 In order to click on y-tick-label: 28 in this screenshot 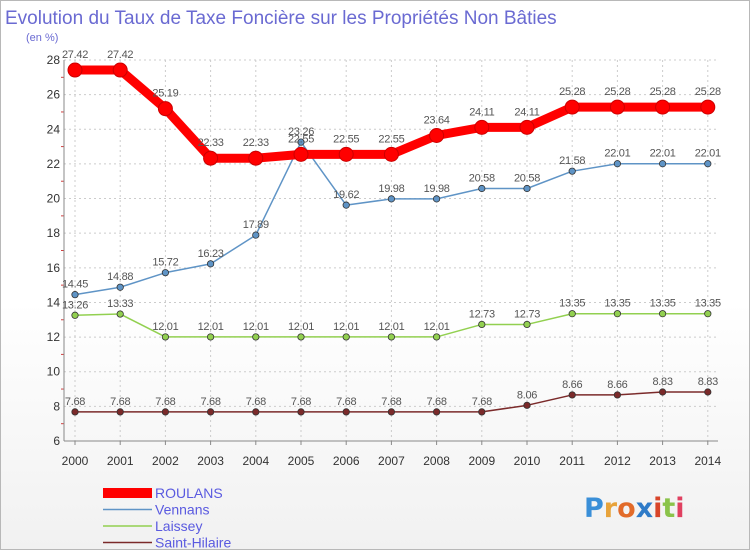, I will do `click(54, 60)`.